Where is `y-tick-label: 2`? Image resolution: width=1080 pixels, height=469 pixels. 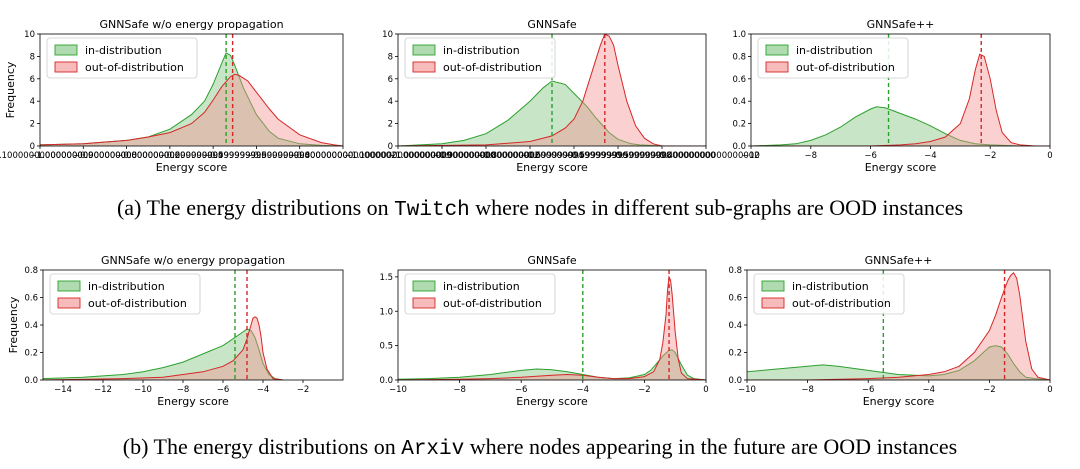 y-tick-label: 2 is located at coordinates (390, 125).